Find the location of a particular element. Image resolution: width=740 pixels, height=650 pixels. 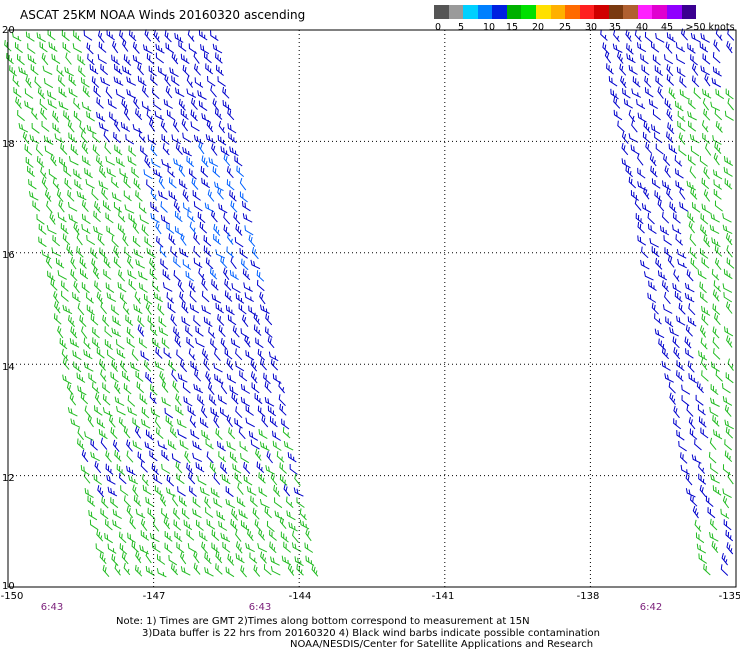

lon-label-141: -141 is located at coordinates (443, 596).